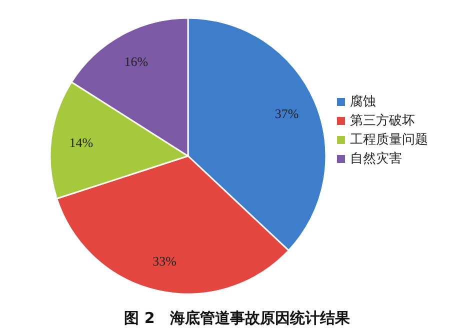 The width and height of the screenshot is (474, 333). What do you see at coordinates (389, 140) in the screenshot?
I see `legend-label: 工程质量问题` at bounding box center [389, 140].